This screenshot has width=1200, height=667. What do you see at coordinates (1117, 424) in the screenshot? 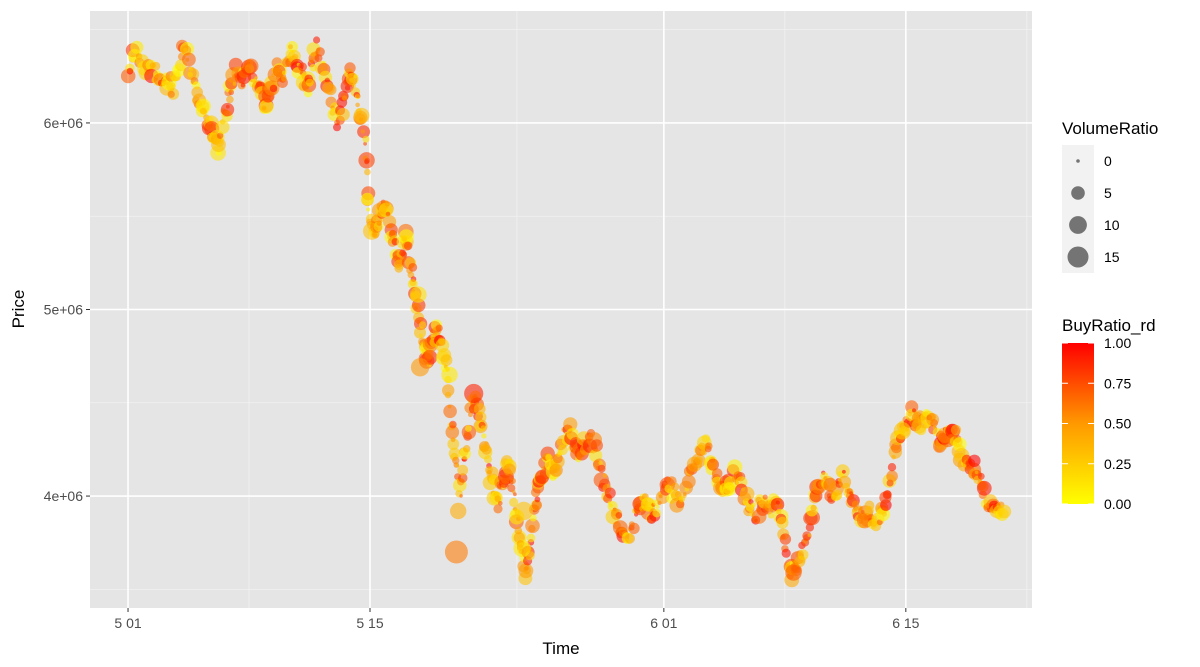
I see `color-legend-label: 0.50` at bounding box center [1117, 424].